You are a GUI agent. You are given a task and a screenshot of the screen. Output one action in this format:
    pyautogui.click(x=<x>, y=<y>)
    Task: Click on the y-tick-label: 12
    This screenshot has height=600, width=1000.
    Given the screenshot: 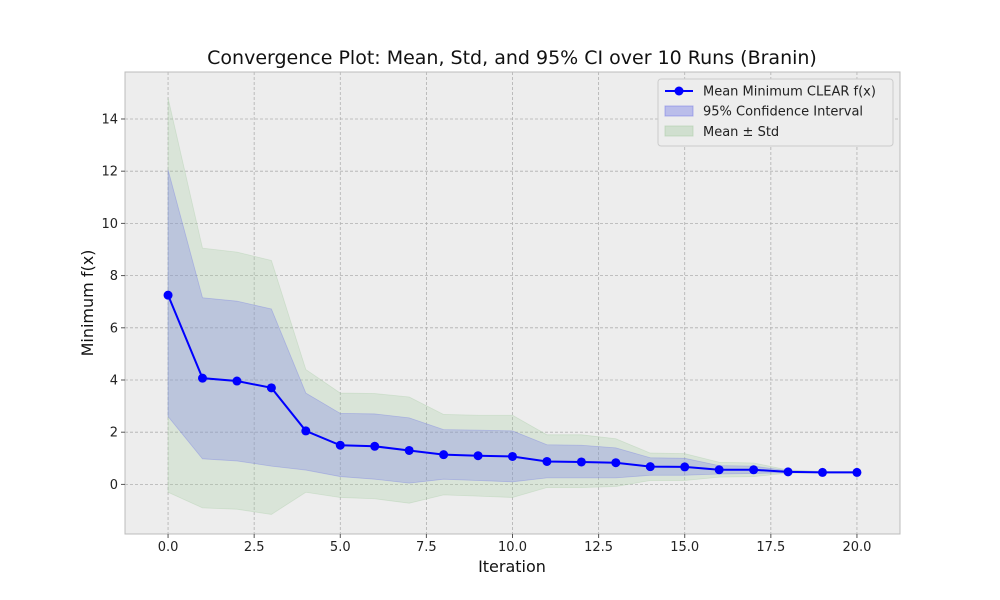 What is the action you would take?
    pyautogui.click(x=109, y=172)
    